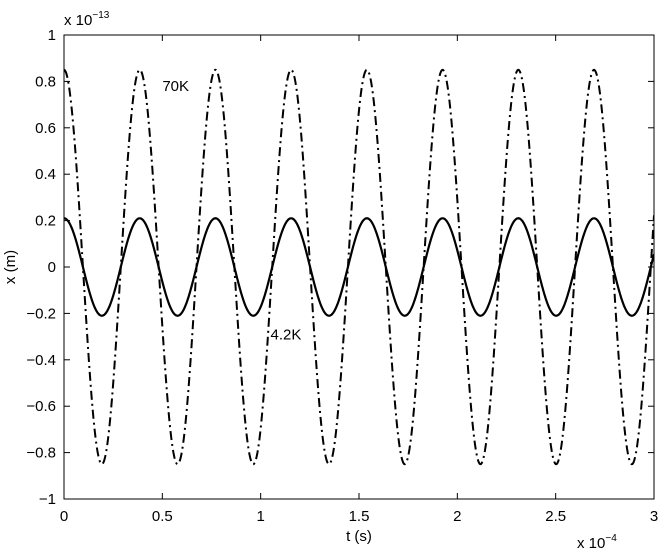 The width and height of the screenshot is (664, 554). I want to click on y-tick-label: 0, so click(52, 267).